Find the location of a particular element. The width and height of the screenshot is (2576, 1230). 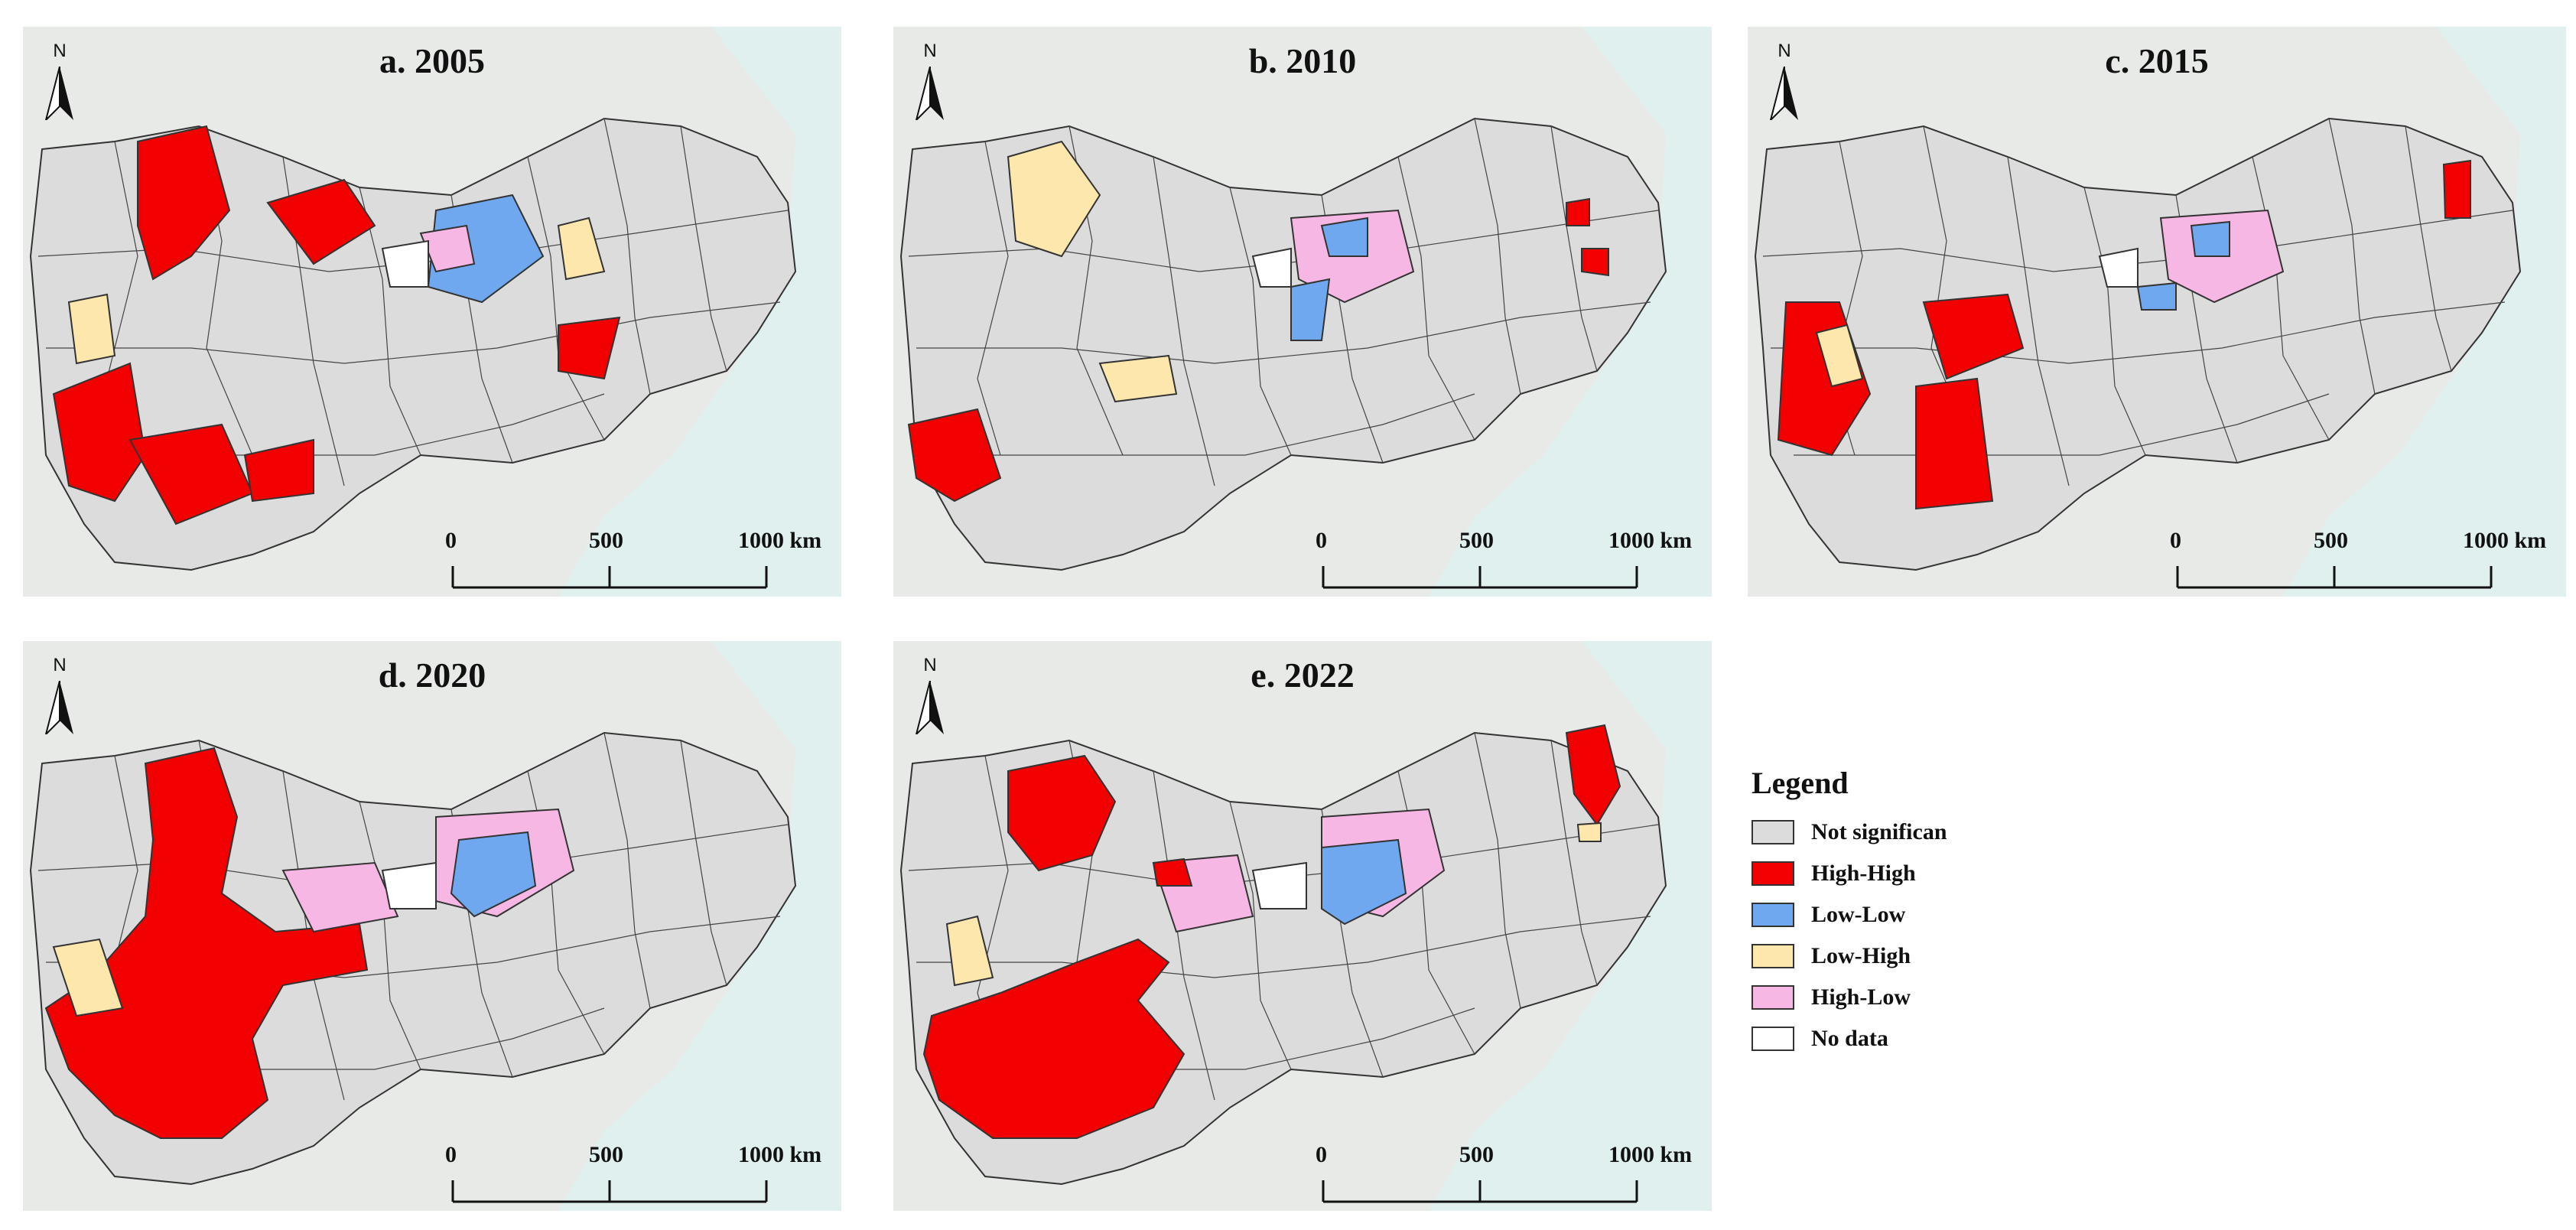

legend-label: Low-Low is located at coordinates (1858, 914).